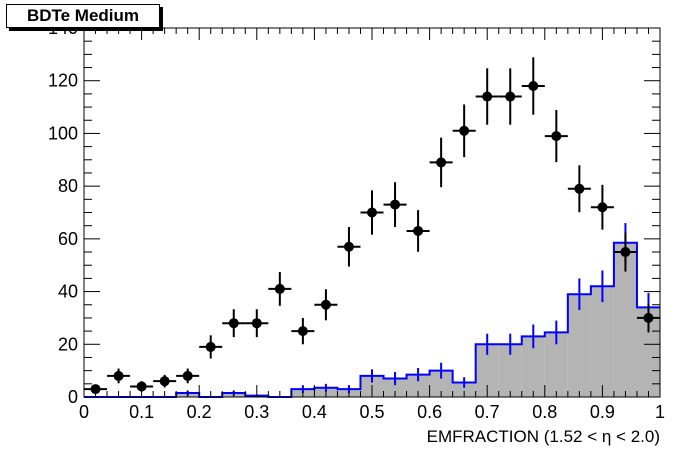 The image size is (696, 472). I want to click on x-tick-label: 0.5, so click(371, 412).